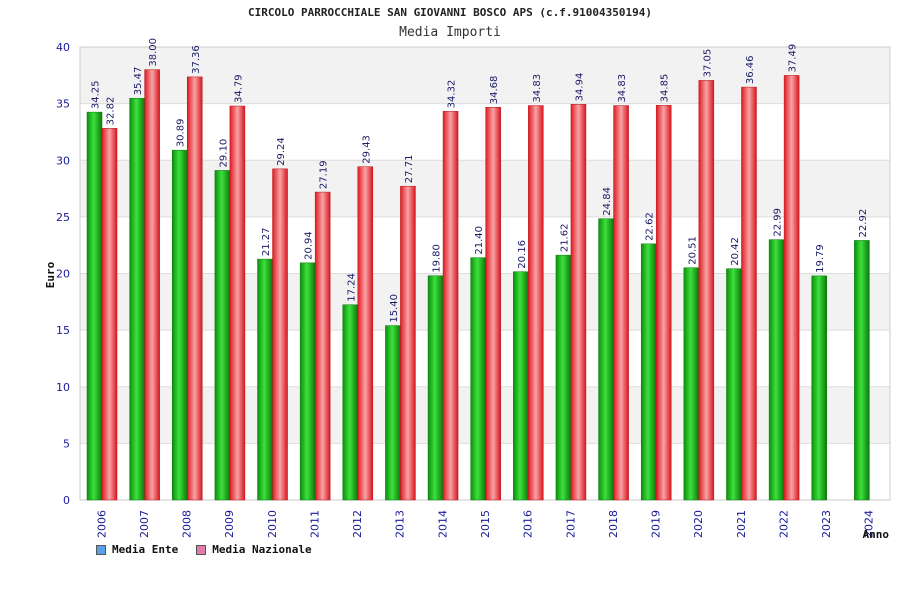 This screenshot has width=900, height=600. I want to click on data-label: 34.85, so click(665, 88).